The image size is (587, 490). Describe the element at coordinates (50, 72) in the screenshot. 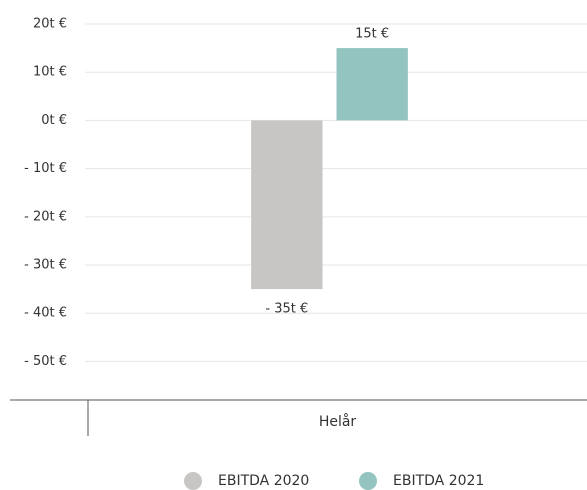

I see `y-tick-label: 10t €` at that location.